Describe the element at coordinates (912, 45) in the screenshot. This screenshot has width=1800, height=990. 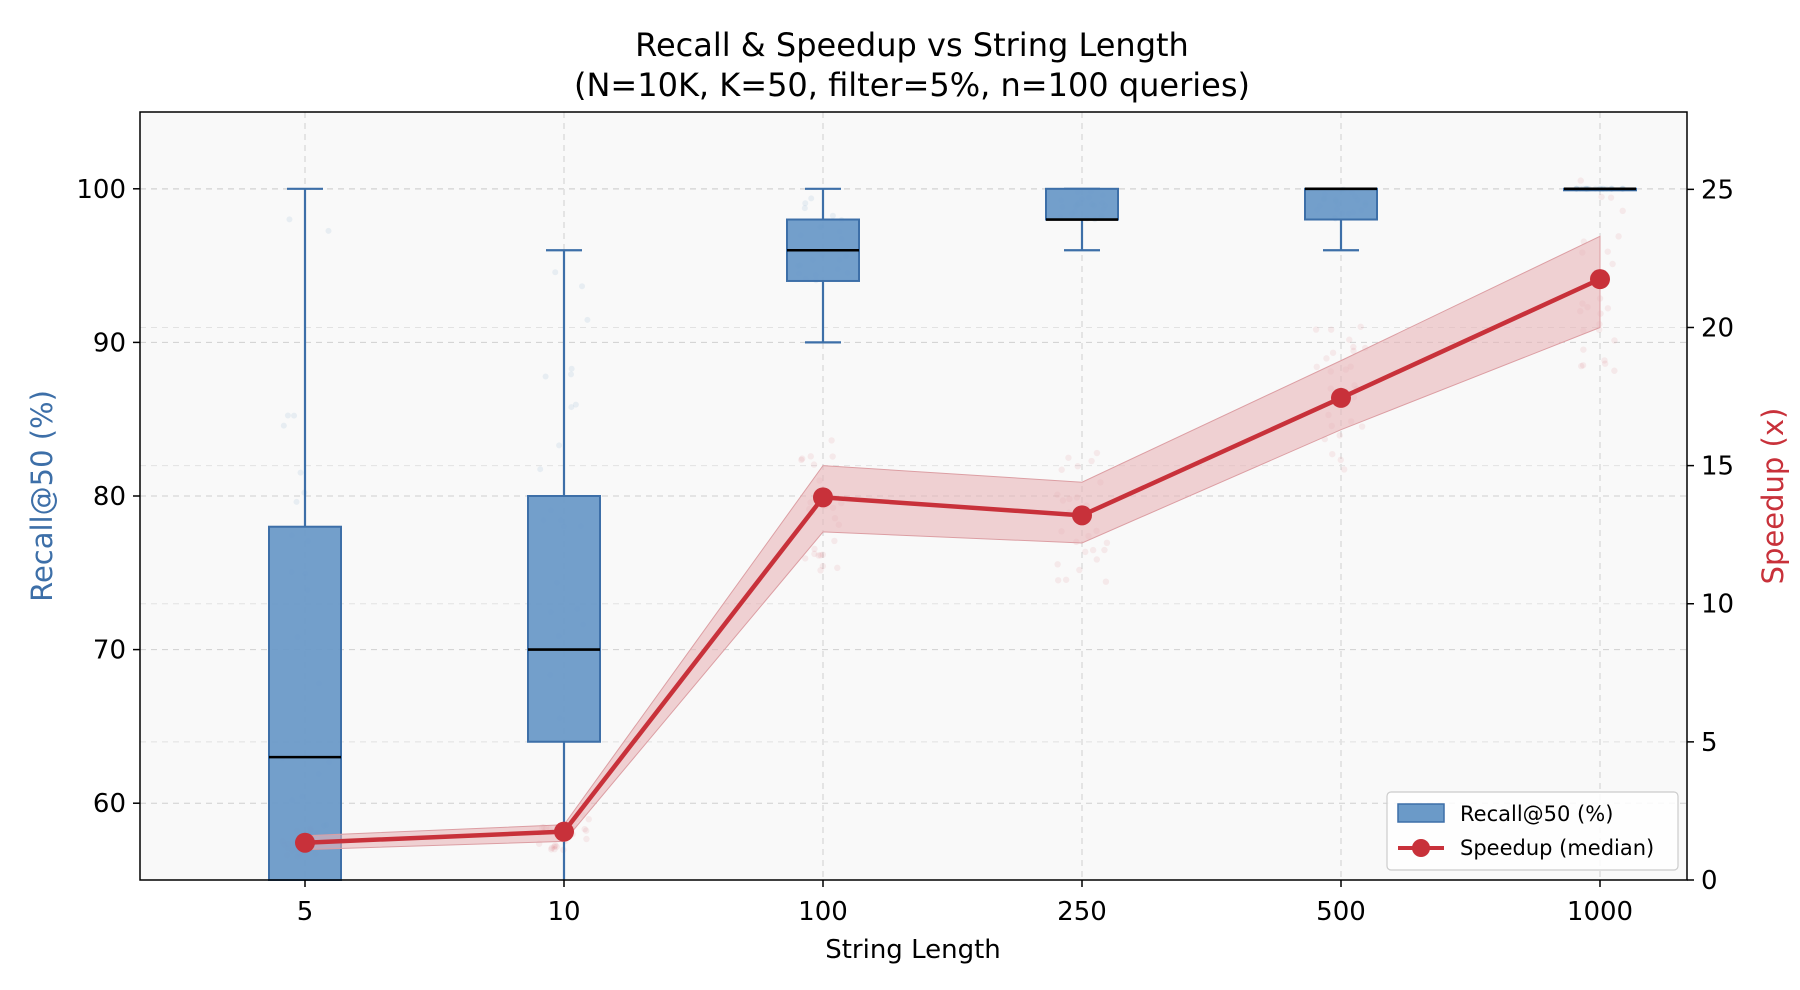
I see `chart-title: Recall & Speedup vs String Length` at that location.